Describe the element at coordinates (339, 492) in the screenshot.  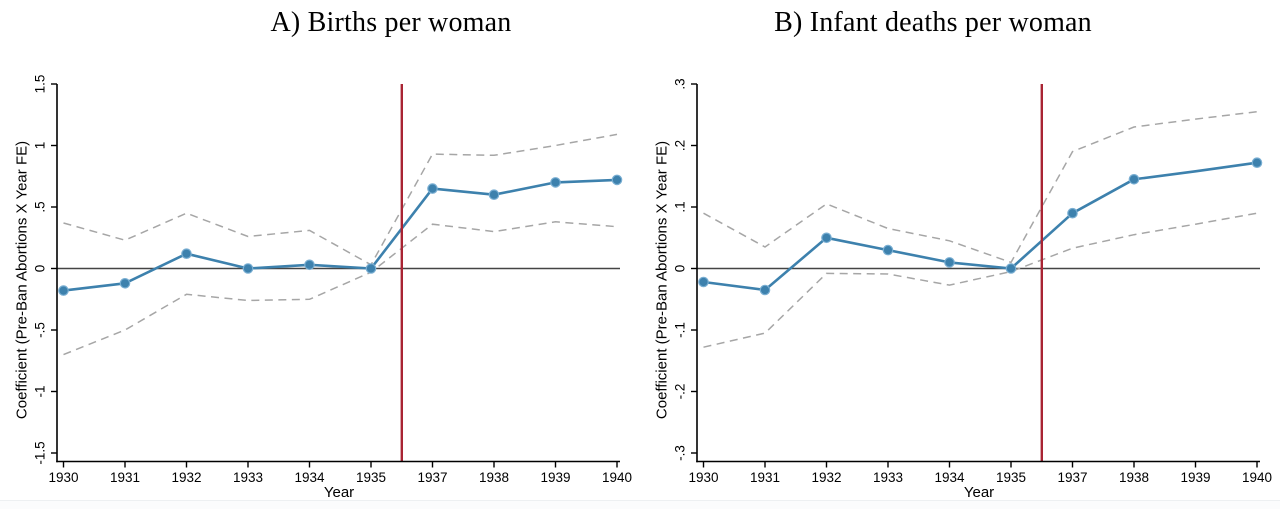
I see `panel-a-x-axis-title: Year` at that location.